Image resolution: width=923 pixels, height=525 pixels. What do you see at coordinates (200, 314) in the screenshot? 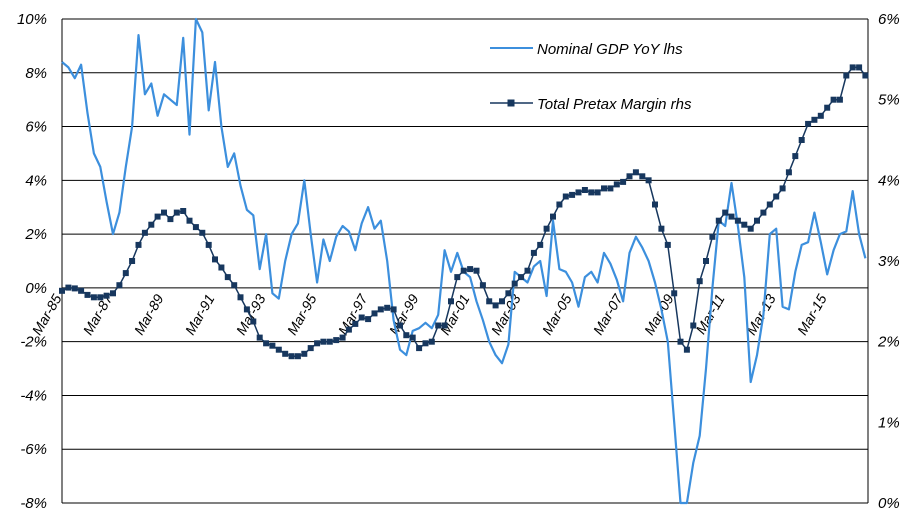
I see `x-tick-label: Mar-91` at bounding box center [200, 314].